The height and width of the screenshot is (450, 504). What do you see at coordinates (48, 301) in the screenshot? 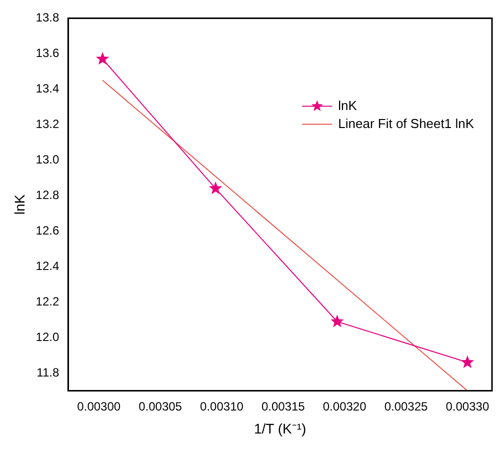
I see `y-tick-label: 12.2` at bounding box center [48, 301].